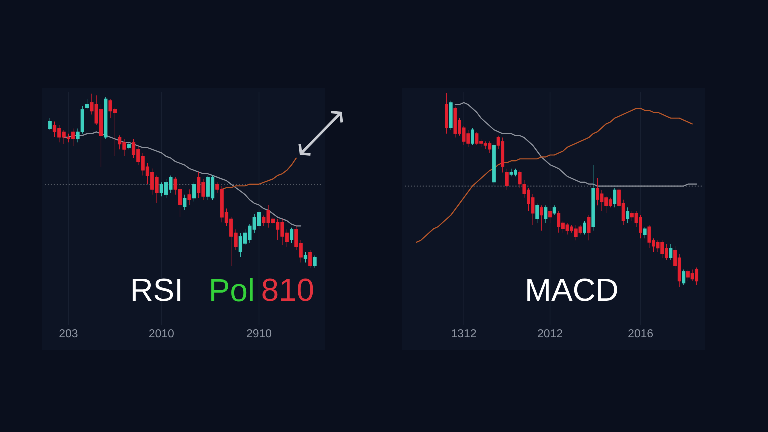 This screenshot has height=432, width=768. I want to click on x-tick-label: 2016, so click(641, 334).